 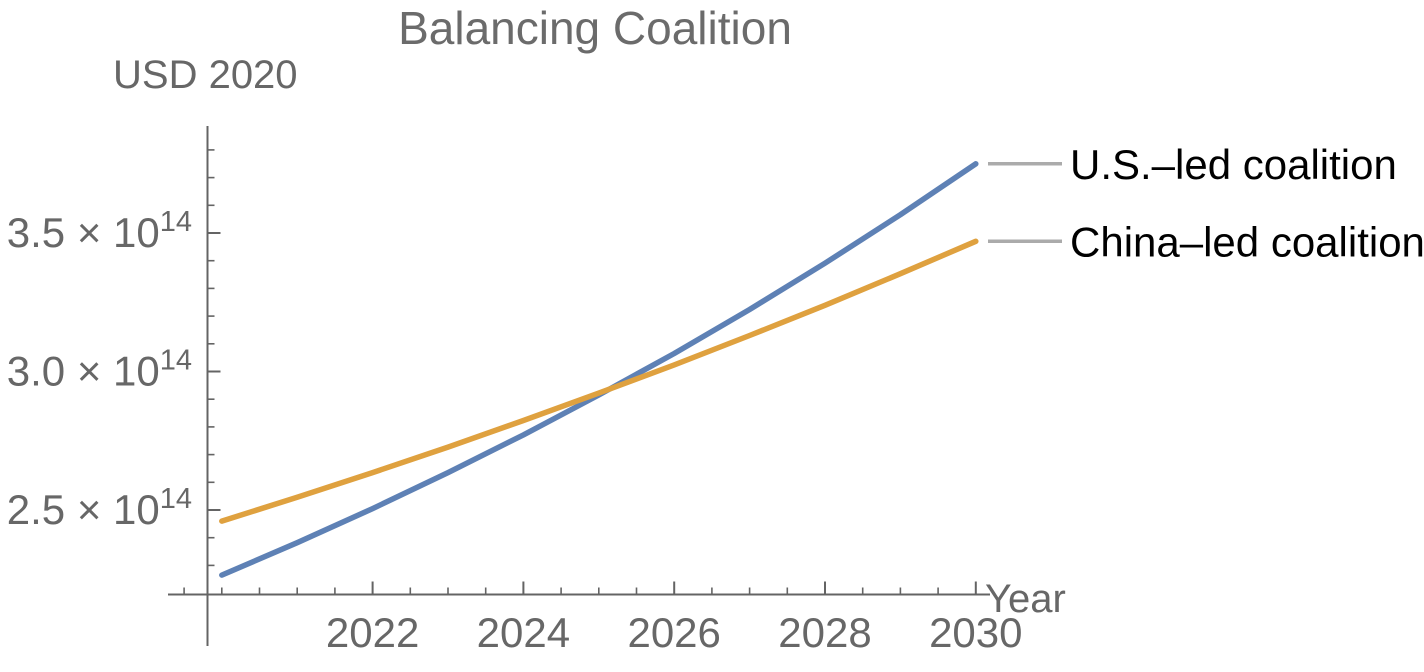 I want to click on chart-title: Balancing Coalition, so click(x=595, y=28).